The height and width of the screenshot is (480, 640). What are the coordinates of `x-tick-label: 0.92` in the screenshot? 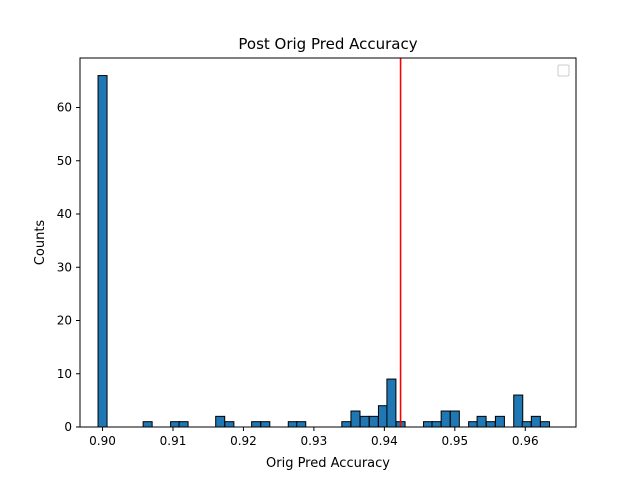 It's located at (243, 441).